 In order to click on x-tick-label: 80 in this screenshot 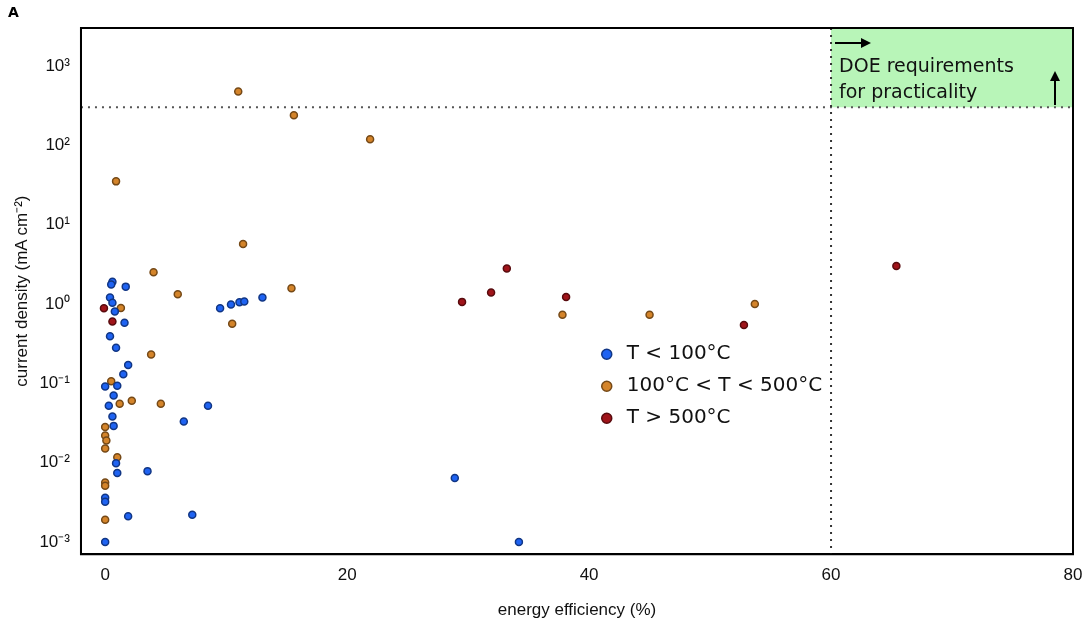, I will do `click(1073, 575)`.